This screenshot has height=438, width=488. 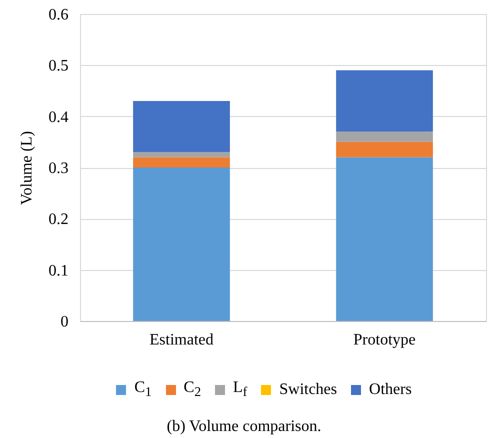 I want to click on text: (b) Volume comparison., so click(x=244, y=427).